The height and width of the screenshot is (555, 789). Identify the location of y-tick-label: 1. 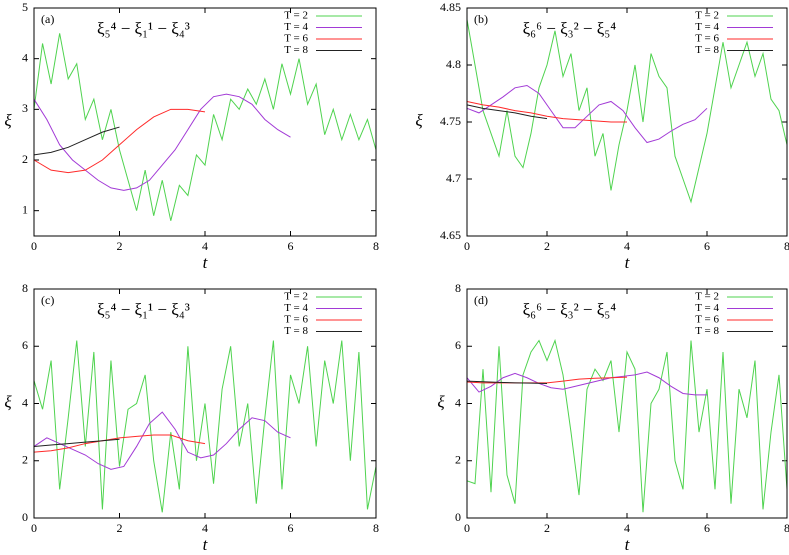
(25, 209).